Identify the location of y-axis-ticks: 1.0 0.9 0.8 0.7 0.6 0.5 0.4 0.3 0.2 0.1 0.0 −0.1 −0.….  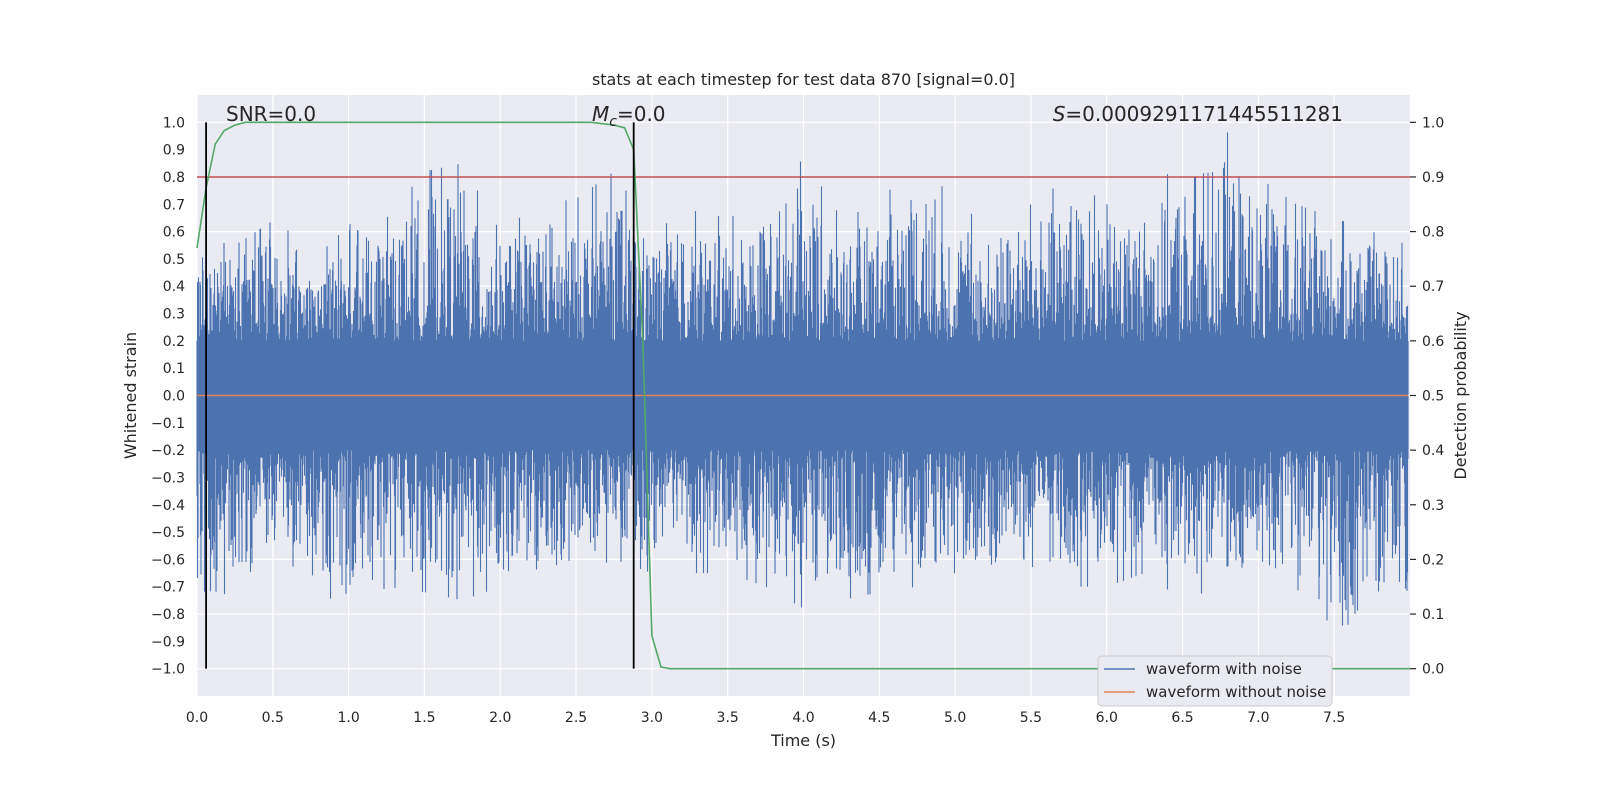
(168, 396).